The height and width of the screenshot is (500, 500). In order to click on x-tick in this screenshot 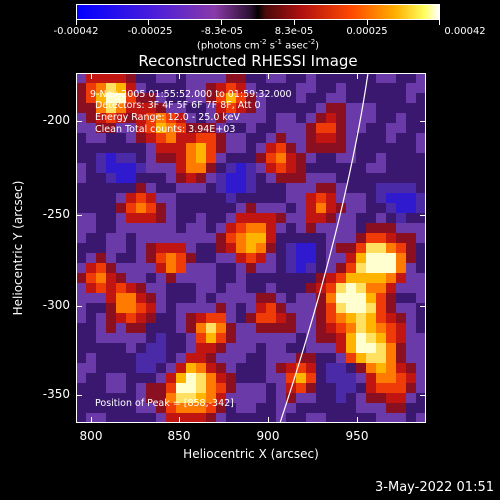, I will do `click(268, 420)`.